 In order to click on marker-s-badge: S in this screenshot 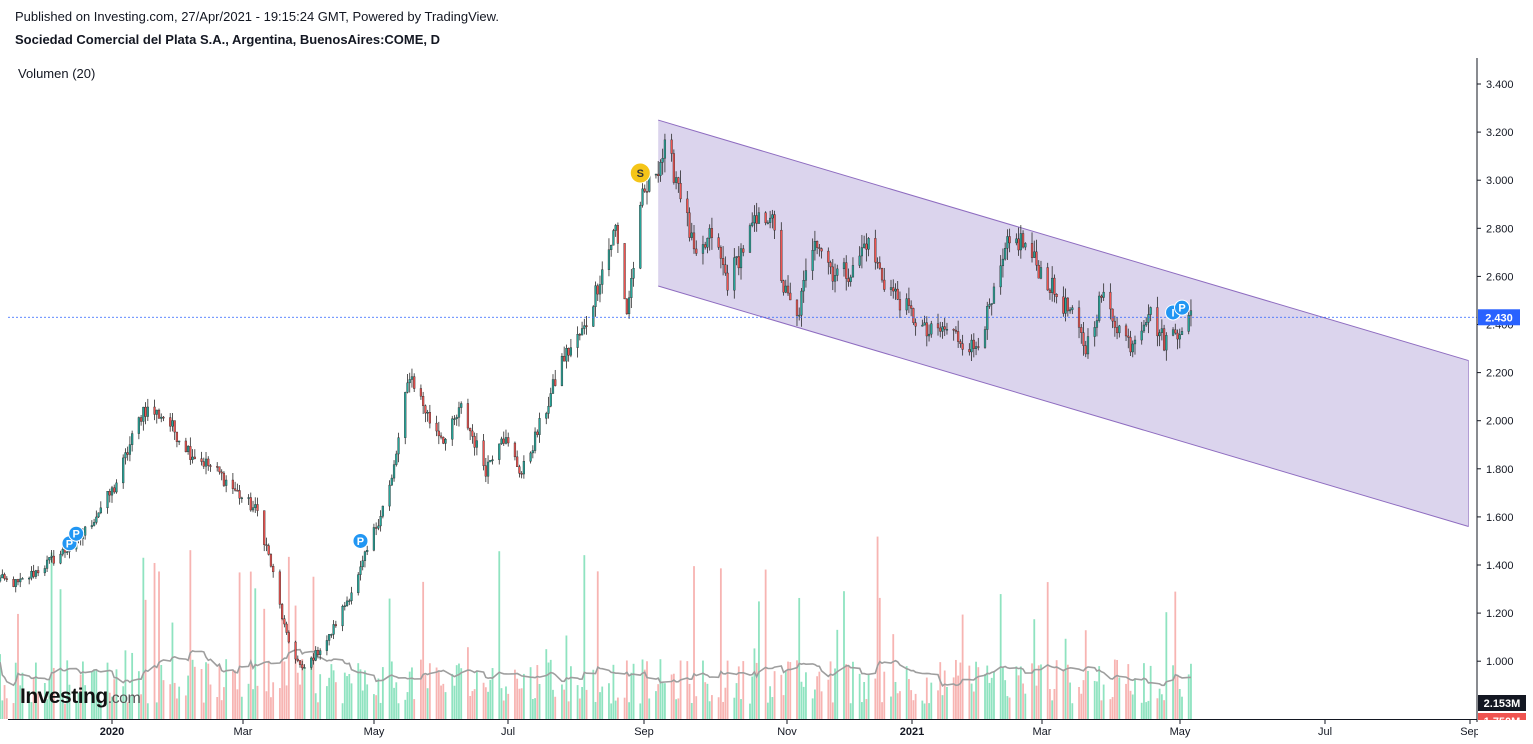, I will do `click(640, 173)`.